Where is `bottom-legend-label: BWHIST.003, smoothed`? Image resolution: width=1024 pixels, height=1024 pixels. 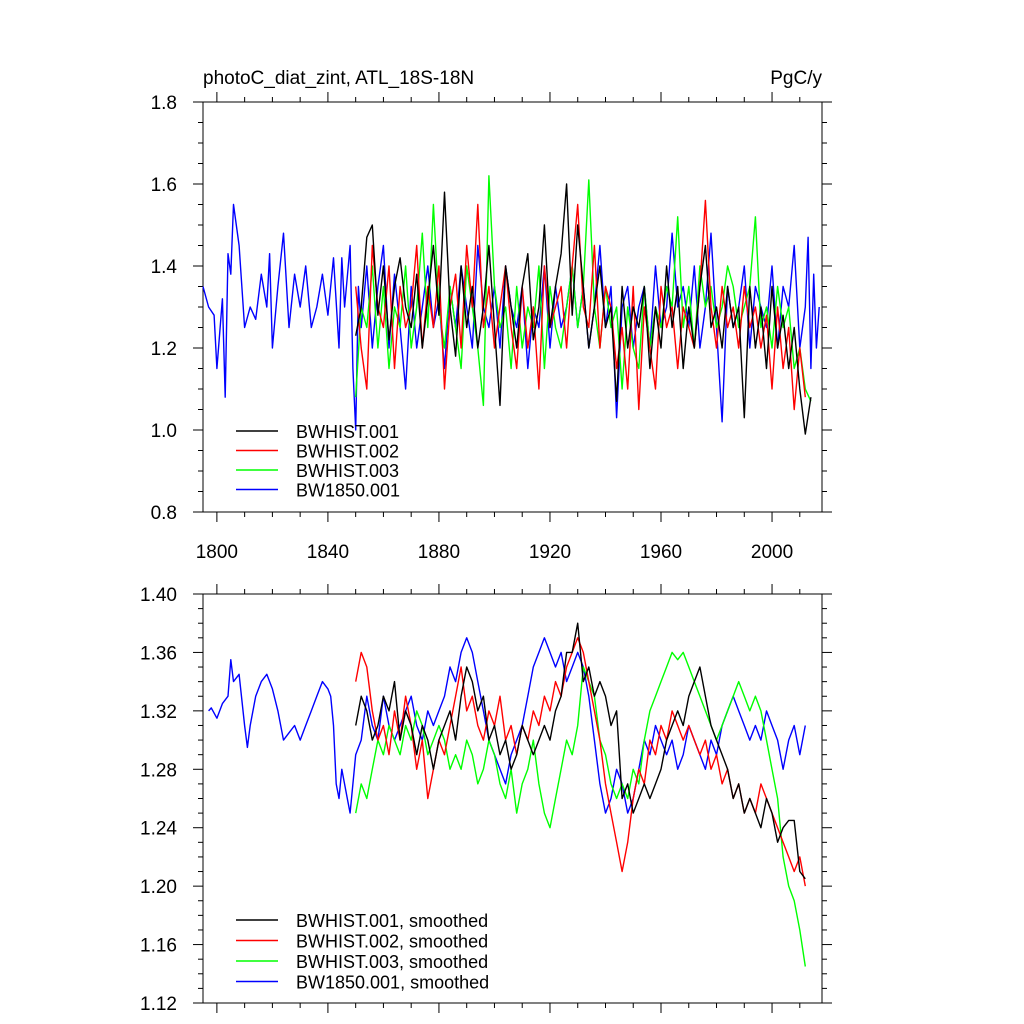 bottom-legend-label: BWHIST.003, smoothed is located at coordinates (392, 962).